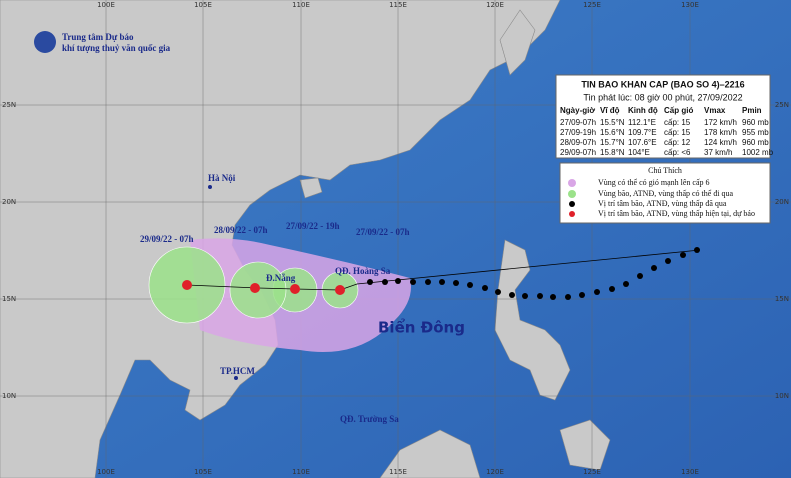 This screenshot has height=478, width=791. I want to click on sea-label: Biển Đông, so click(421, 327).